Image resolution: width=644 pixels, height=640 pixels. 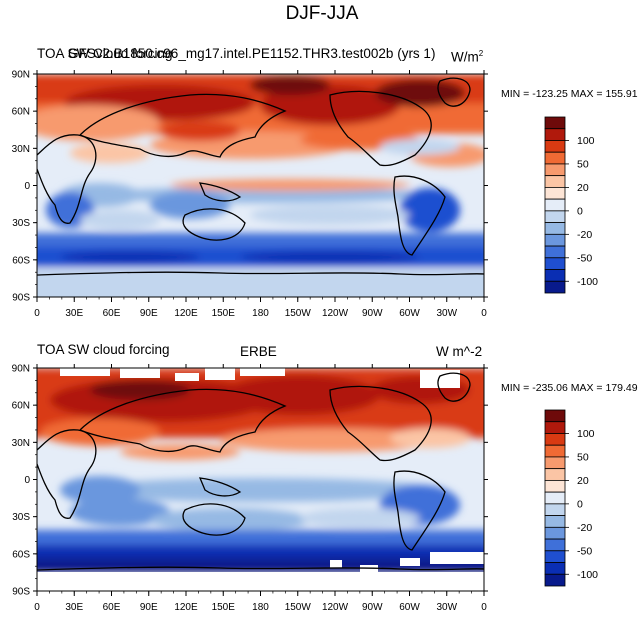 I want to click on panel-2-colorbar: 100 50 20 0 -20 -50 -100, so click(x=571, y=498).